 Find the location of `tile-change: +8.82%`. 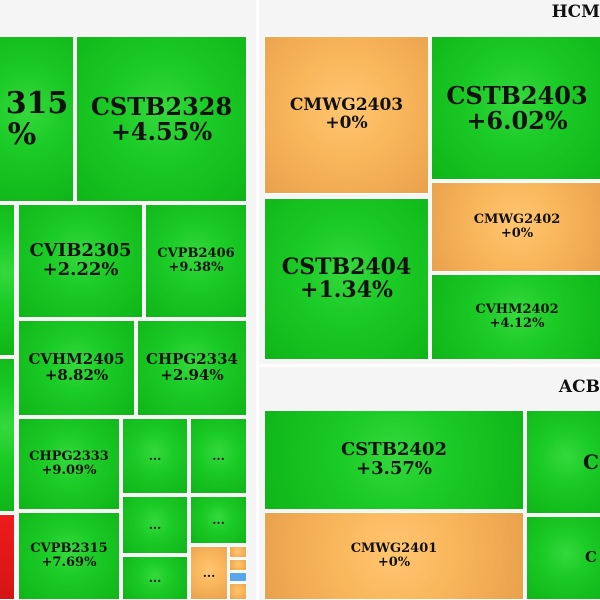

tile-change: +8.82% is located at coordinates (76, 375).